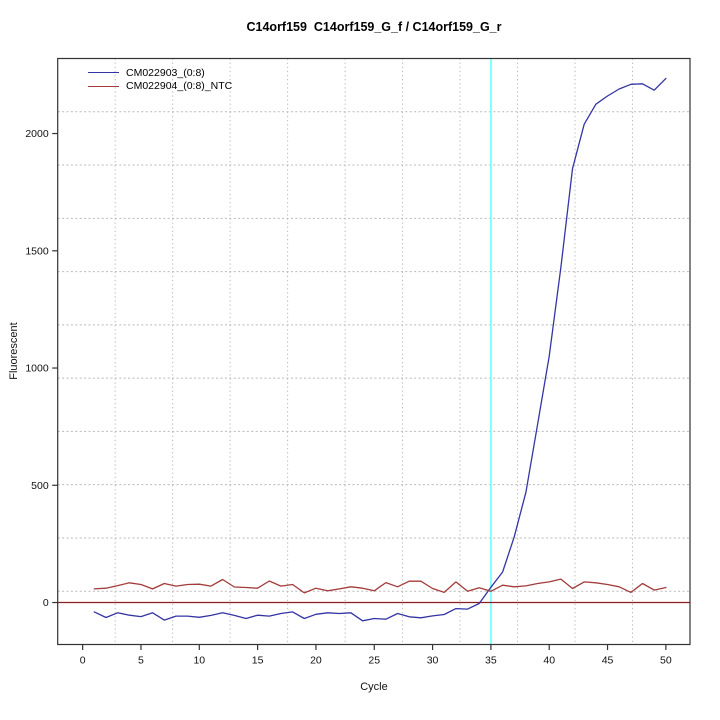  Describe the element at coordinates (199, 661) in the screenshot. I see `x-tick-label: 10` at that location.